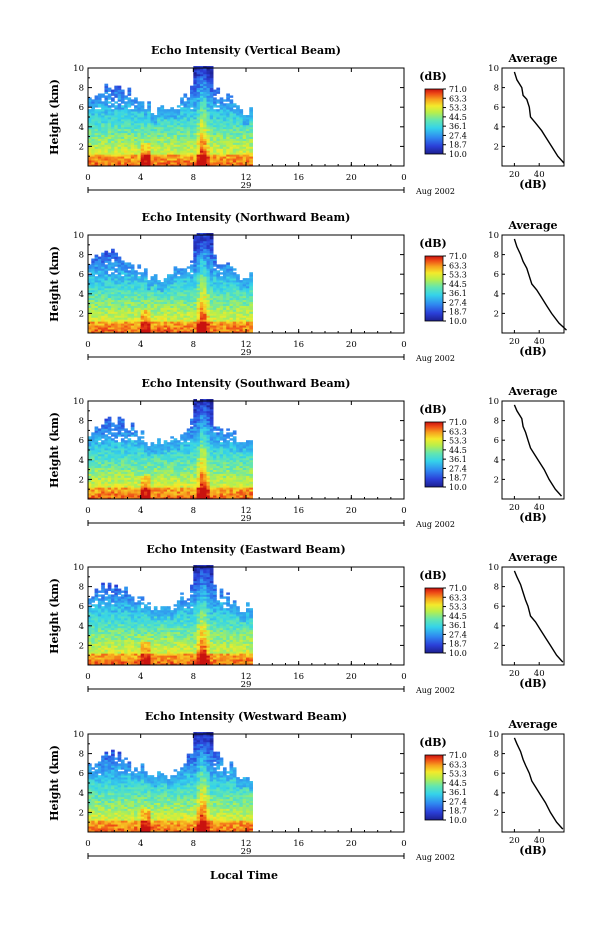  What do you see at coordinates (246, 217) in the screenshot?
I see `panel-title: Echo Intensity (Northward Beam)` at bounding box center [246, 217].